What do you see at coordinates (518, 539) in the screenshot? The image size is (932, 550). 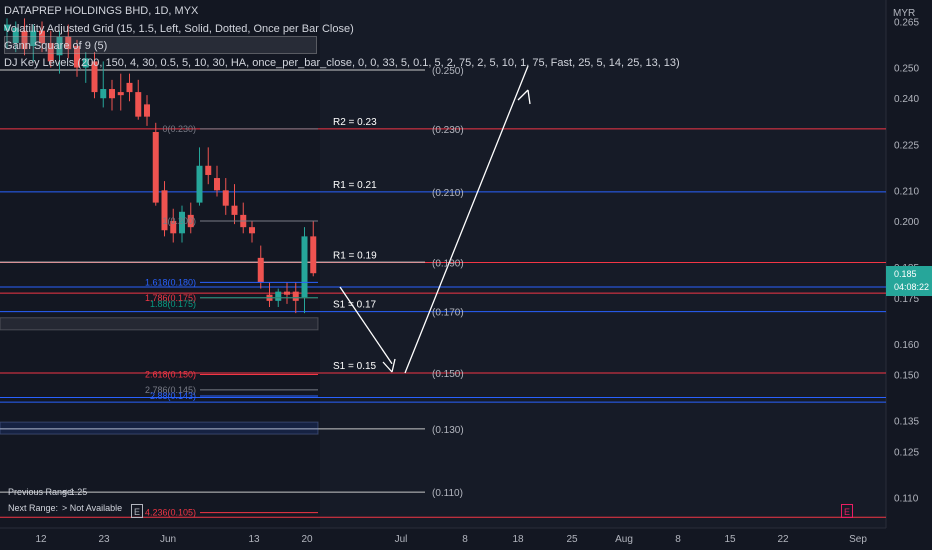 I see `x-tick-label: 18` at bounding box center [518, 539].